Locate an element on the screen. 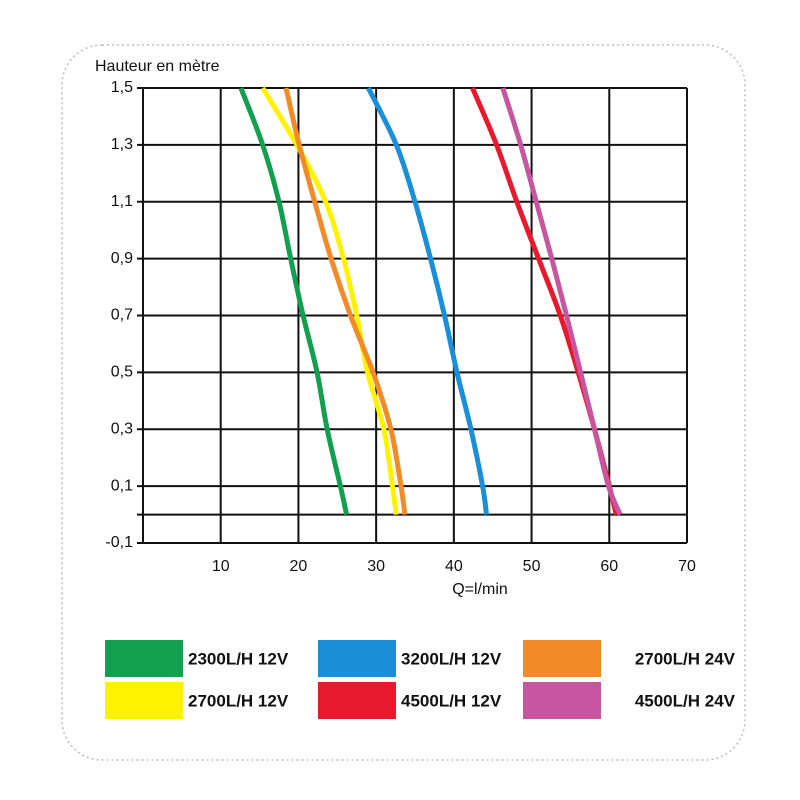 This screenshot has height=800, width=800. y-axis-label: Hauteur en mètre is located at coordinates (157, 66).